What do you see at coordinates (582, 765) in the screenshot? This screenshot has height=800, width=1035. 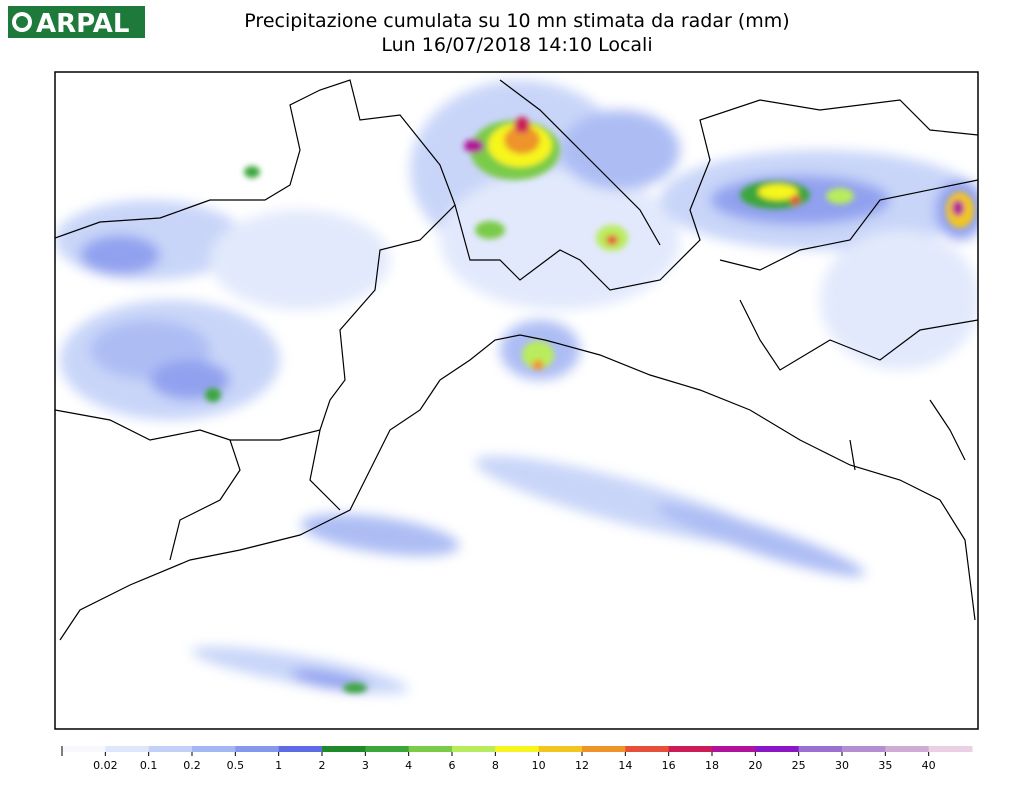 I see `colorbar-label: 12` at bounding box center [582, 765].